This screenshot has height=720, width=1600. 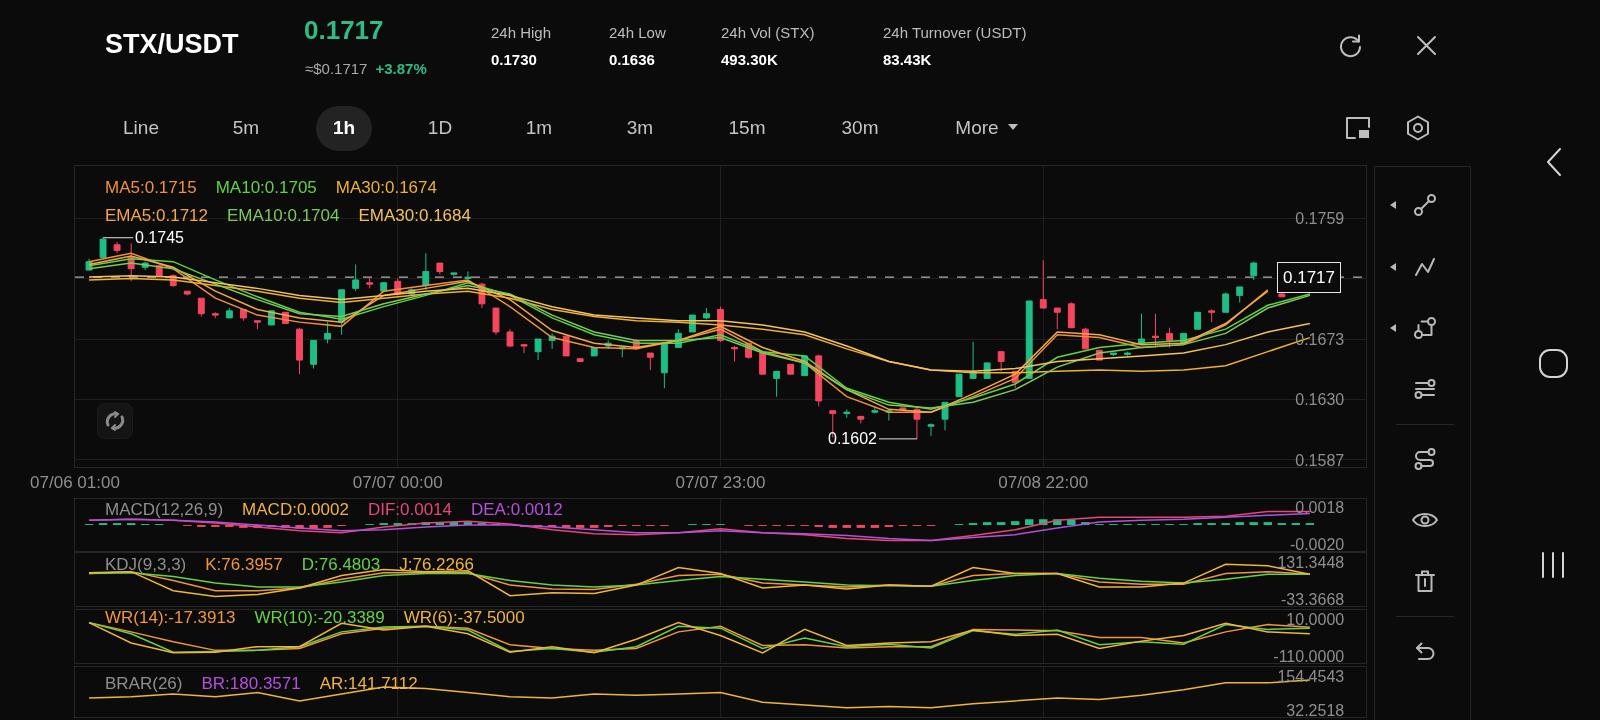 I want to click on series-label: WR(6):-37.5000, so click(x=464, y=618).